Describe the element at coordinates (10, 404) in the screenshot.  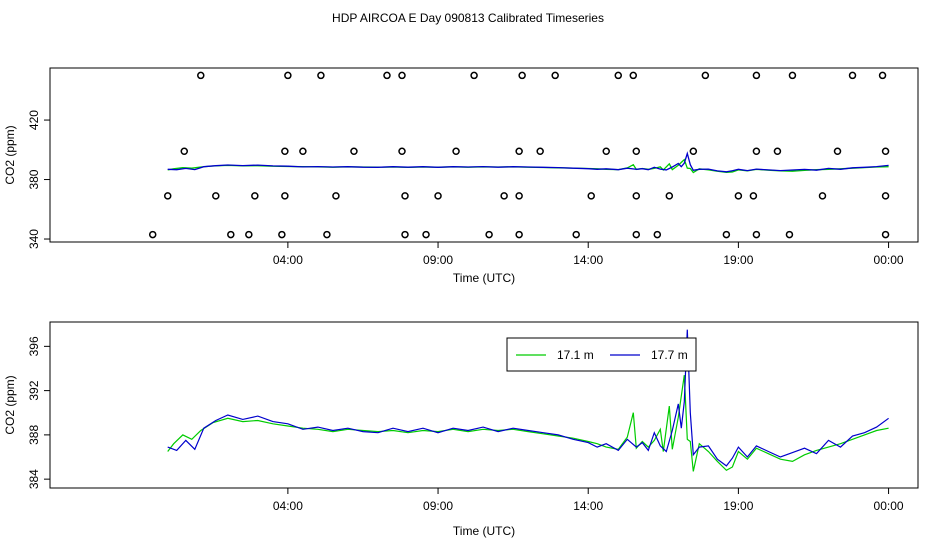
I see `timeseries-y-axis-label: CO2 (ppm)` at that location.